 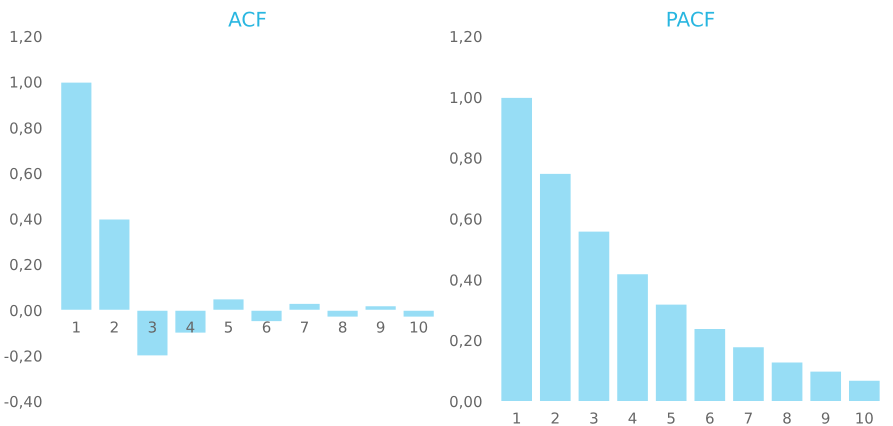 What do you see at coordinates (691, 20) in the screenshot?
I see `chart-title: PACF` at bounding box center [691, 20].